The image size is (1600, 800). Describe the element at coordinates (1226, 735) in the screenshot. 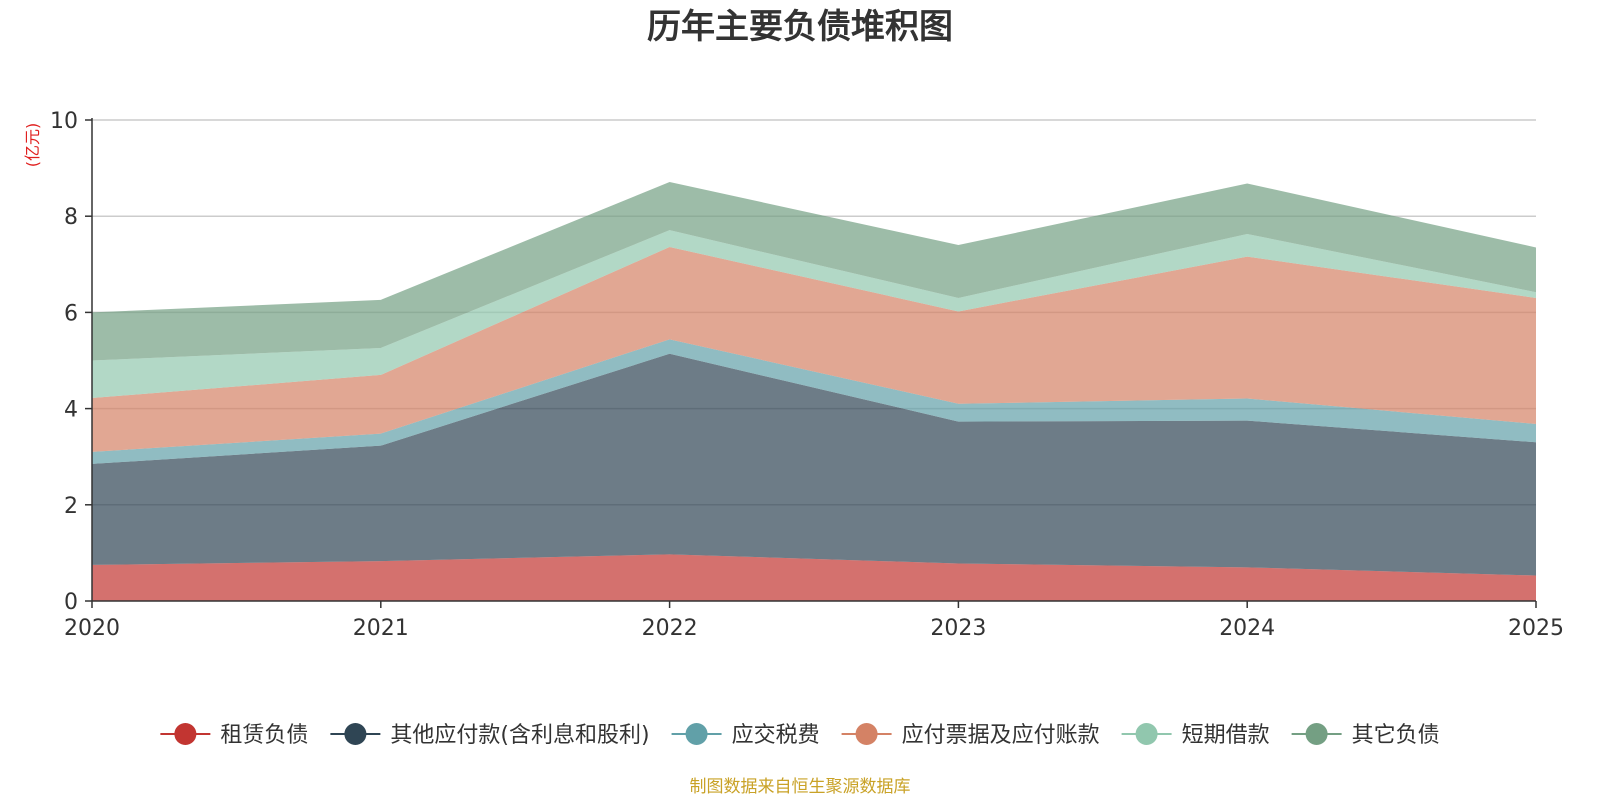

I see `legend-label-4: 短期借款` at that location.